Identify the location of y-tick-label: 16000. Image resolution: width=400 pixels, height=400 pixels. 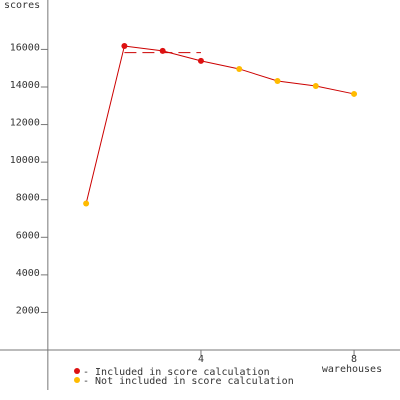
(25, 47).